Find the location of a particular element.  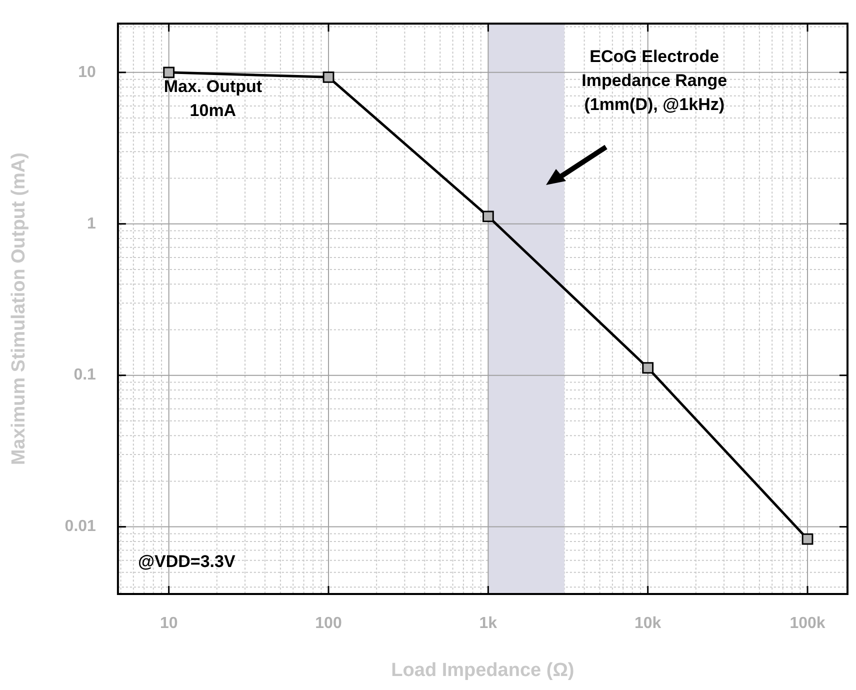

x-tick-label: 10k is located at coordinates (648, 623).